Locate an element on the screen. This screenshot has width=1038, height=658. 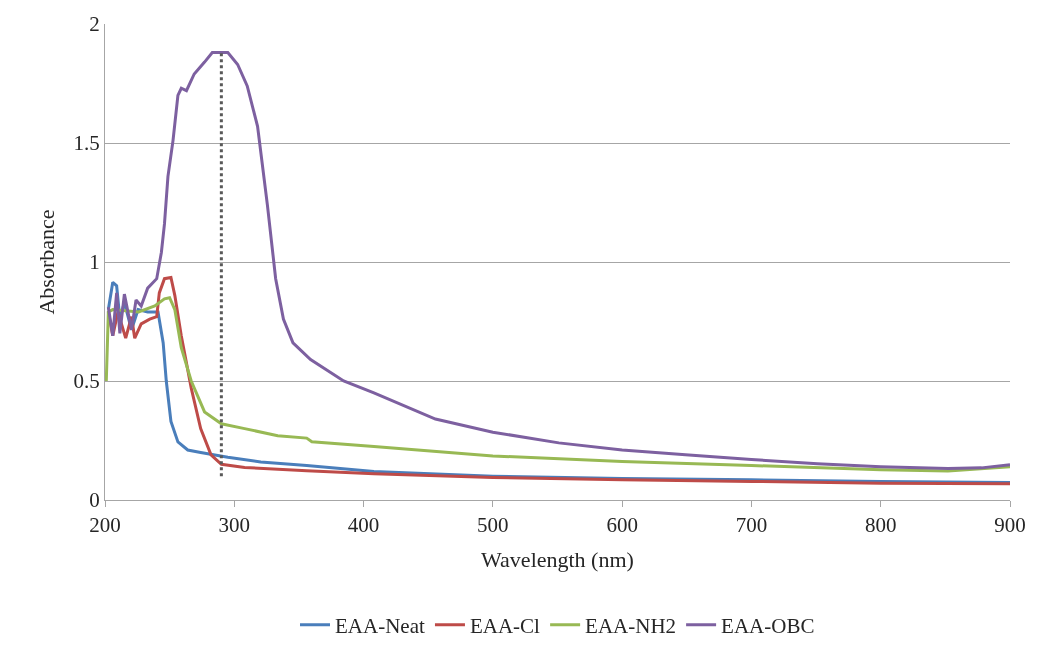
y-tick-label: 1 is located at coordinates (94, 262).